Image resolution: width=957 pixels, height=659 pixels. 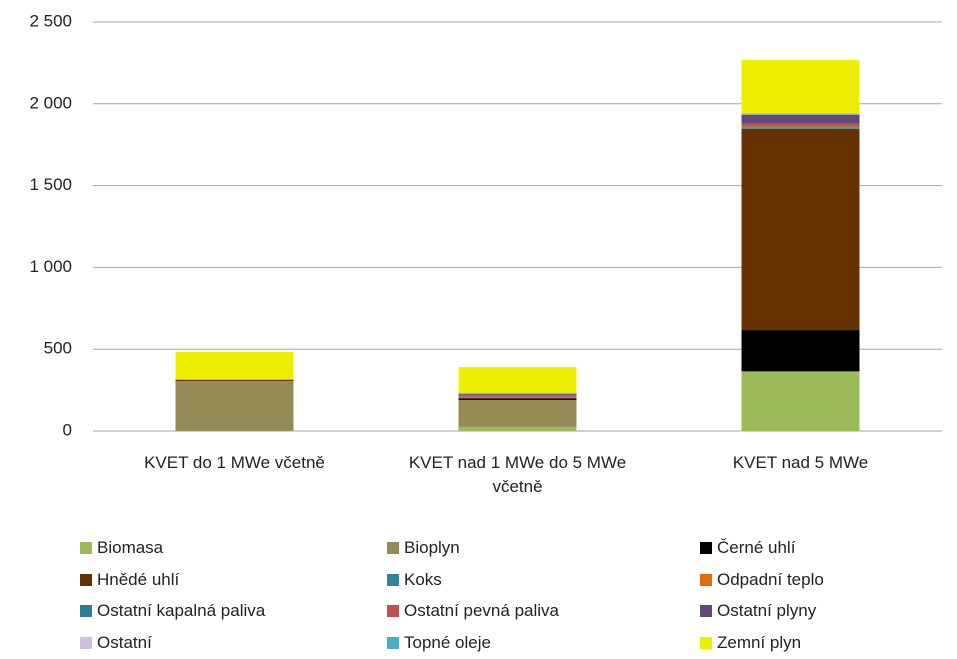 I want to click on legend-item: Ostatní pevná paliva, so click(x=473, y=611).